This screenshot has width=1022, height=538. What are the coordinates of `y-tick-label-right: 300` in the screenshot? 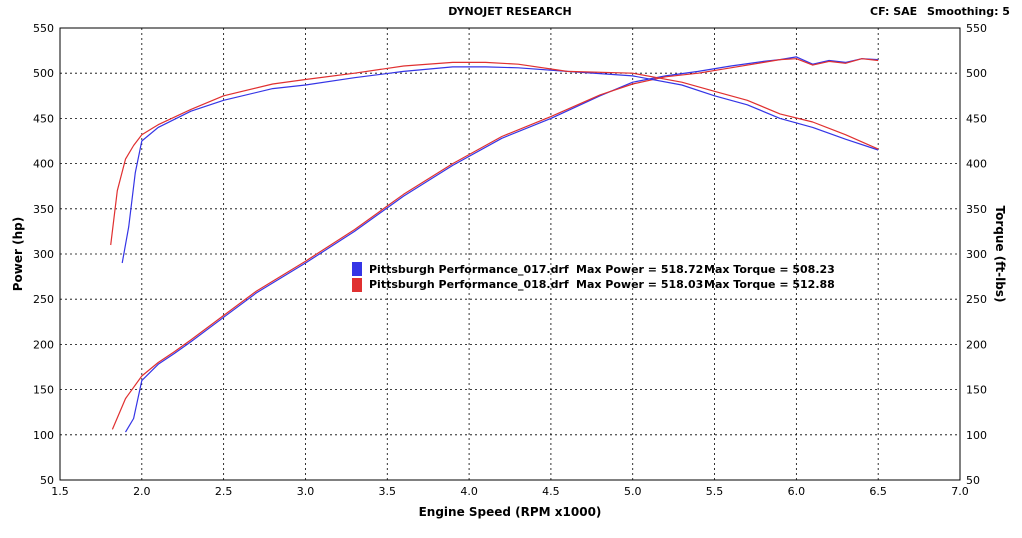 It's located at (976, 254).